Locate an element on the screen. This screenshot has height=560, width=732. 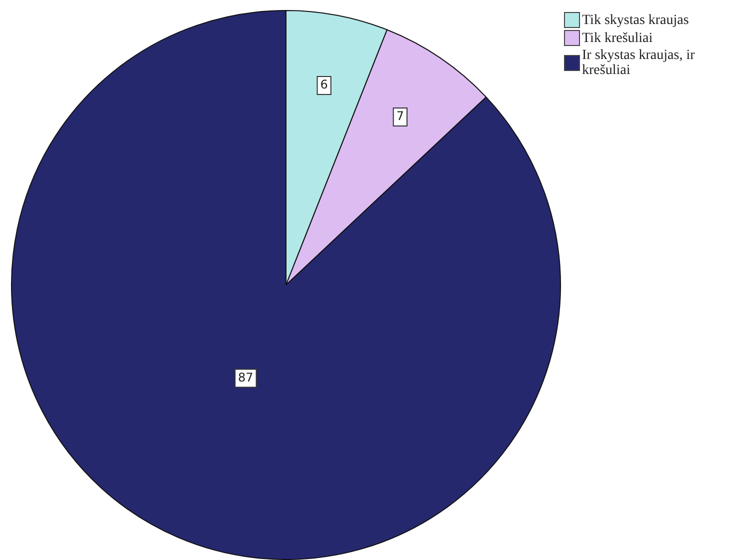
legend-label: Tik skystas kraujas is located at coordinates (635, 20).